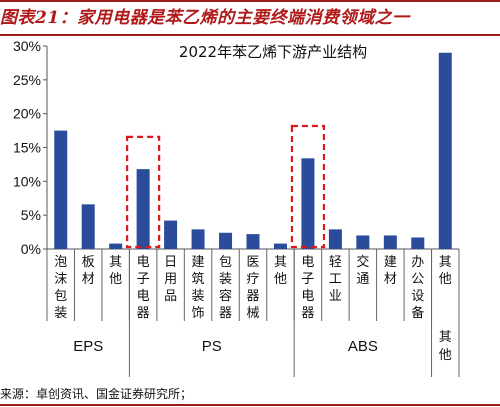 The width and height of the screenshot is (500, 407). What do you see at coordinates (243, 18) in the screenshot?
I see `figure-title: 家用电器是苯乙烯的主要终端消费领域之一` at bounding box center [243, 18].